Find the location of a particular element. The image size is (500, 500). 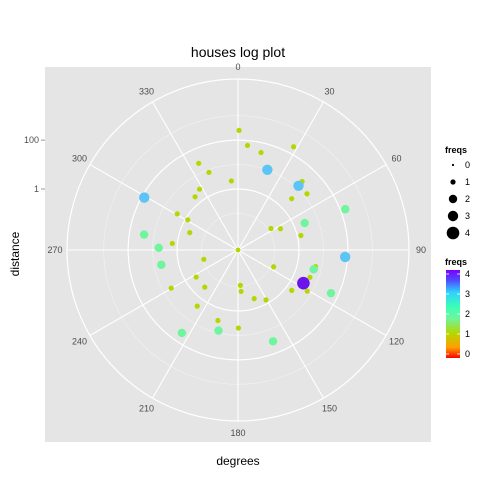

angle-tick-label: 330 is located at coordinates (146, 92).